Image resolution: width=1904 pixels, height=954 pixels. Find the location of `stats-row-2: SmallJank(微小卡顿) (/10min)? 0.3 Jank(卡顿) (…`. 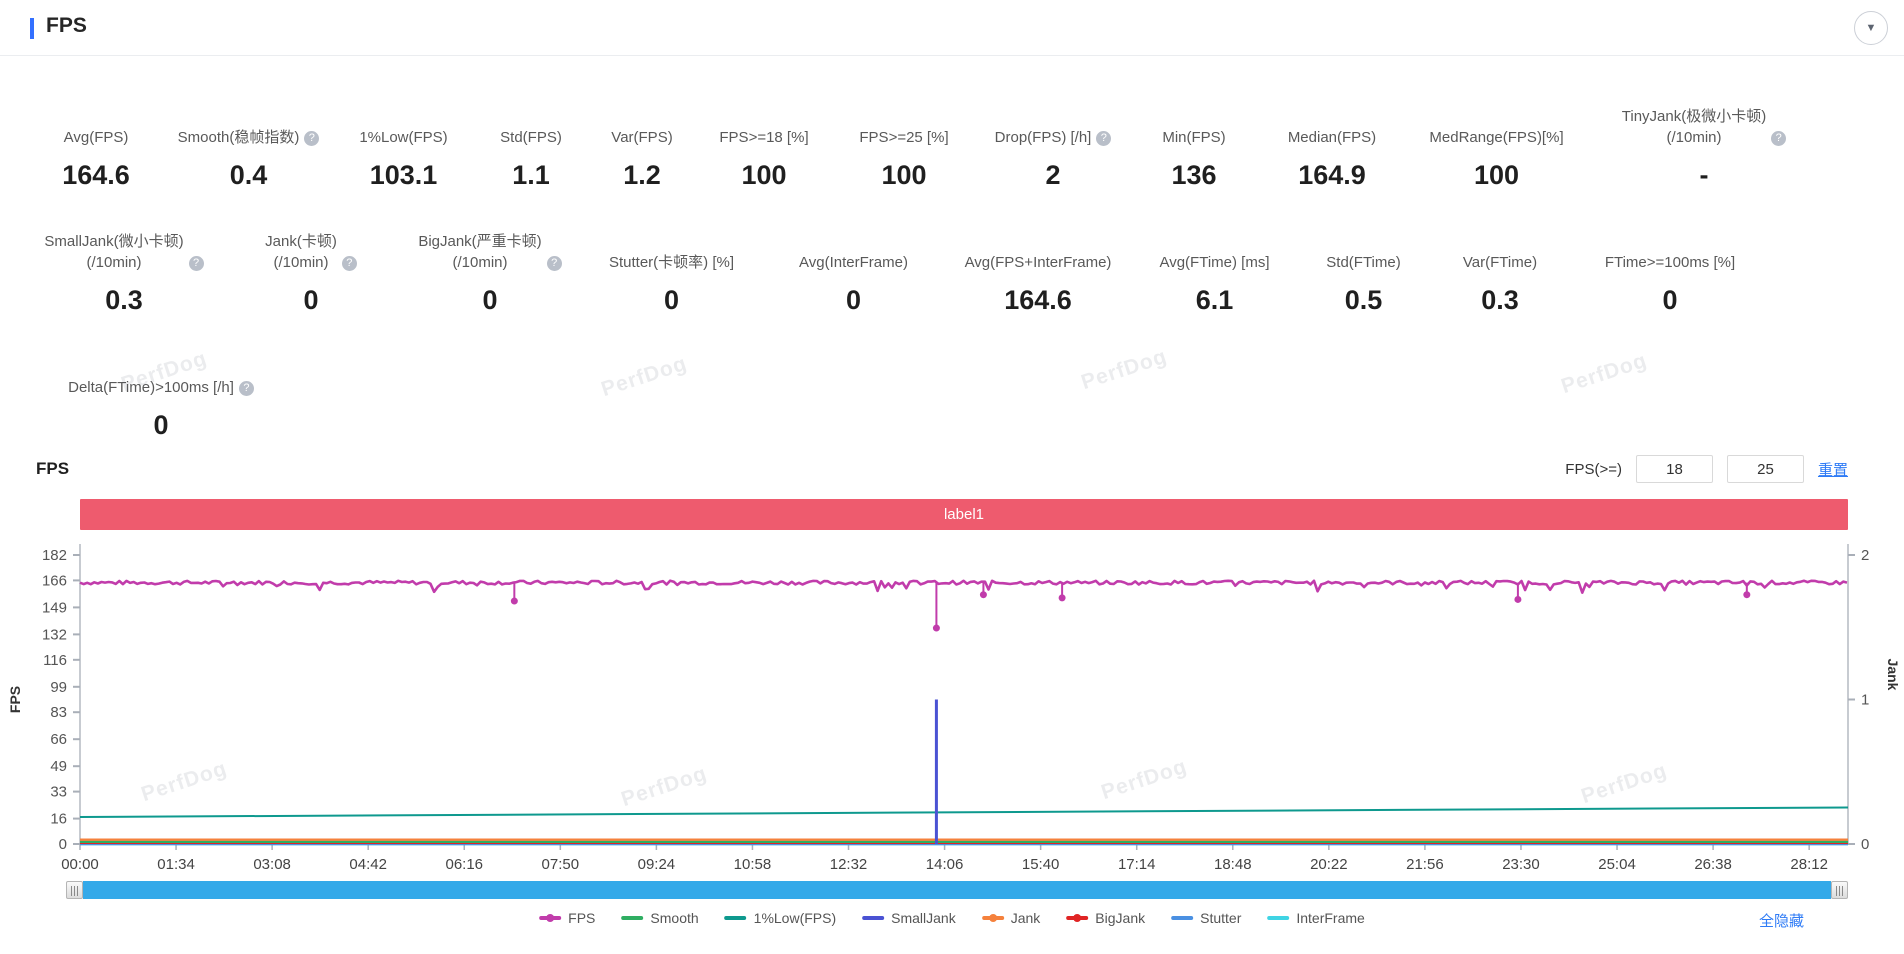

stats-row-2: SmallJank(微小卡顿) (/10min)? 0.3 Jank(卡顿) (… is located at coordinates (965, 270).